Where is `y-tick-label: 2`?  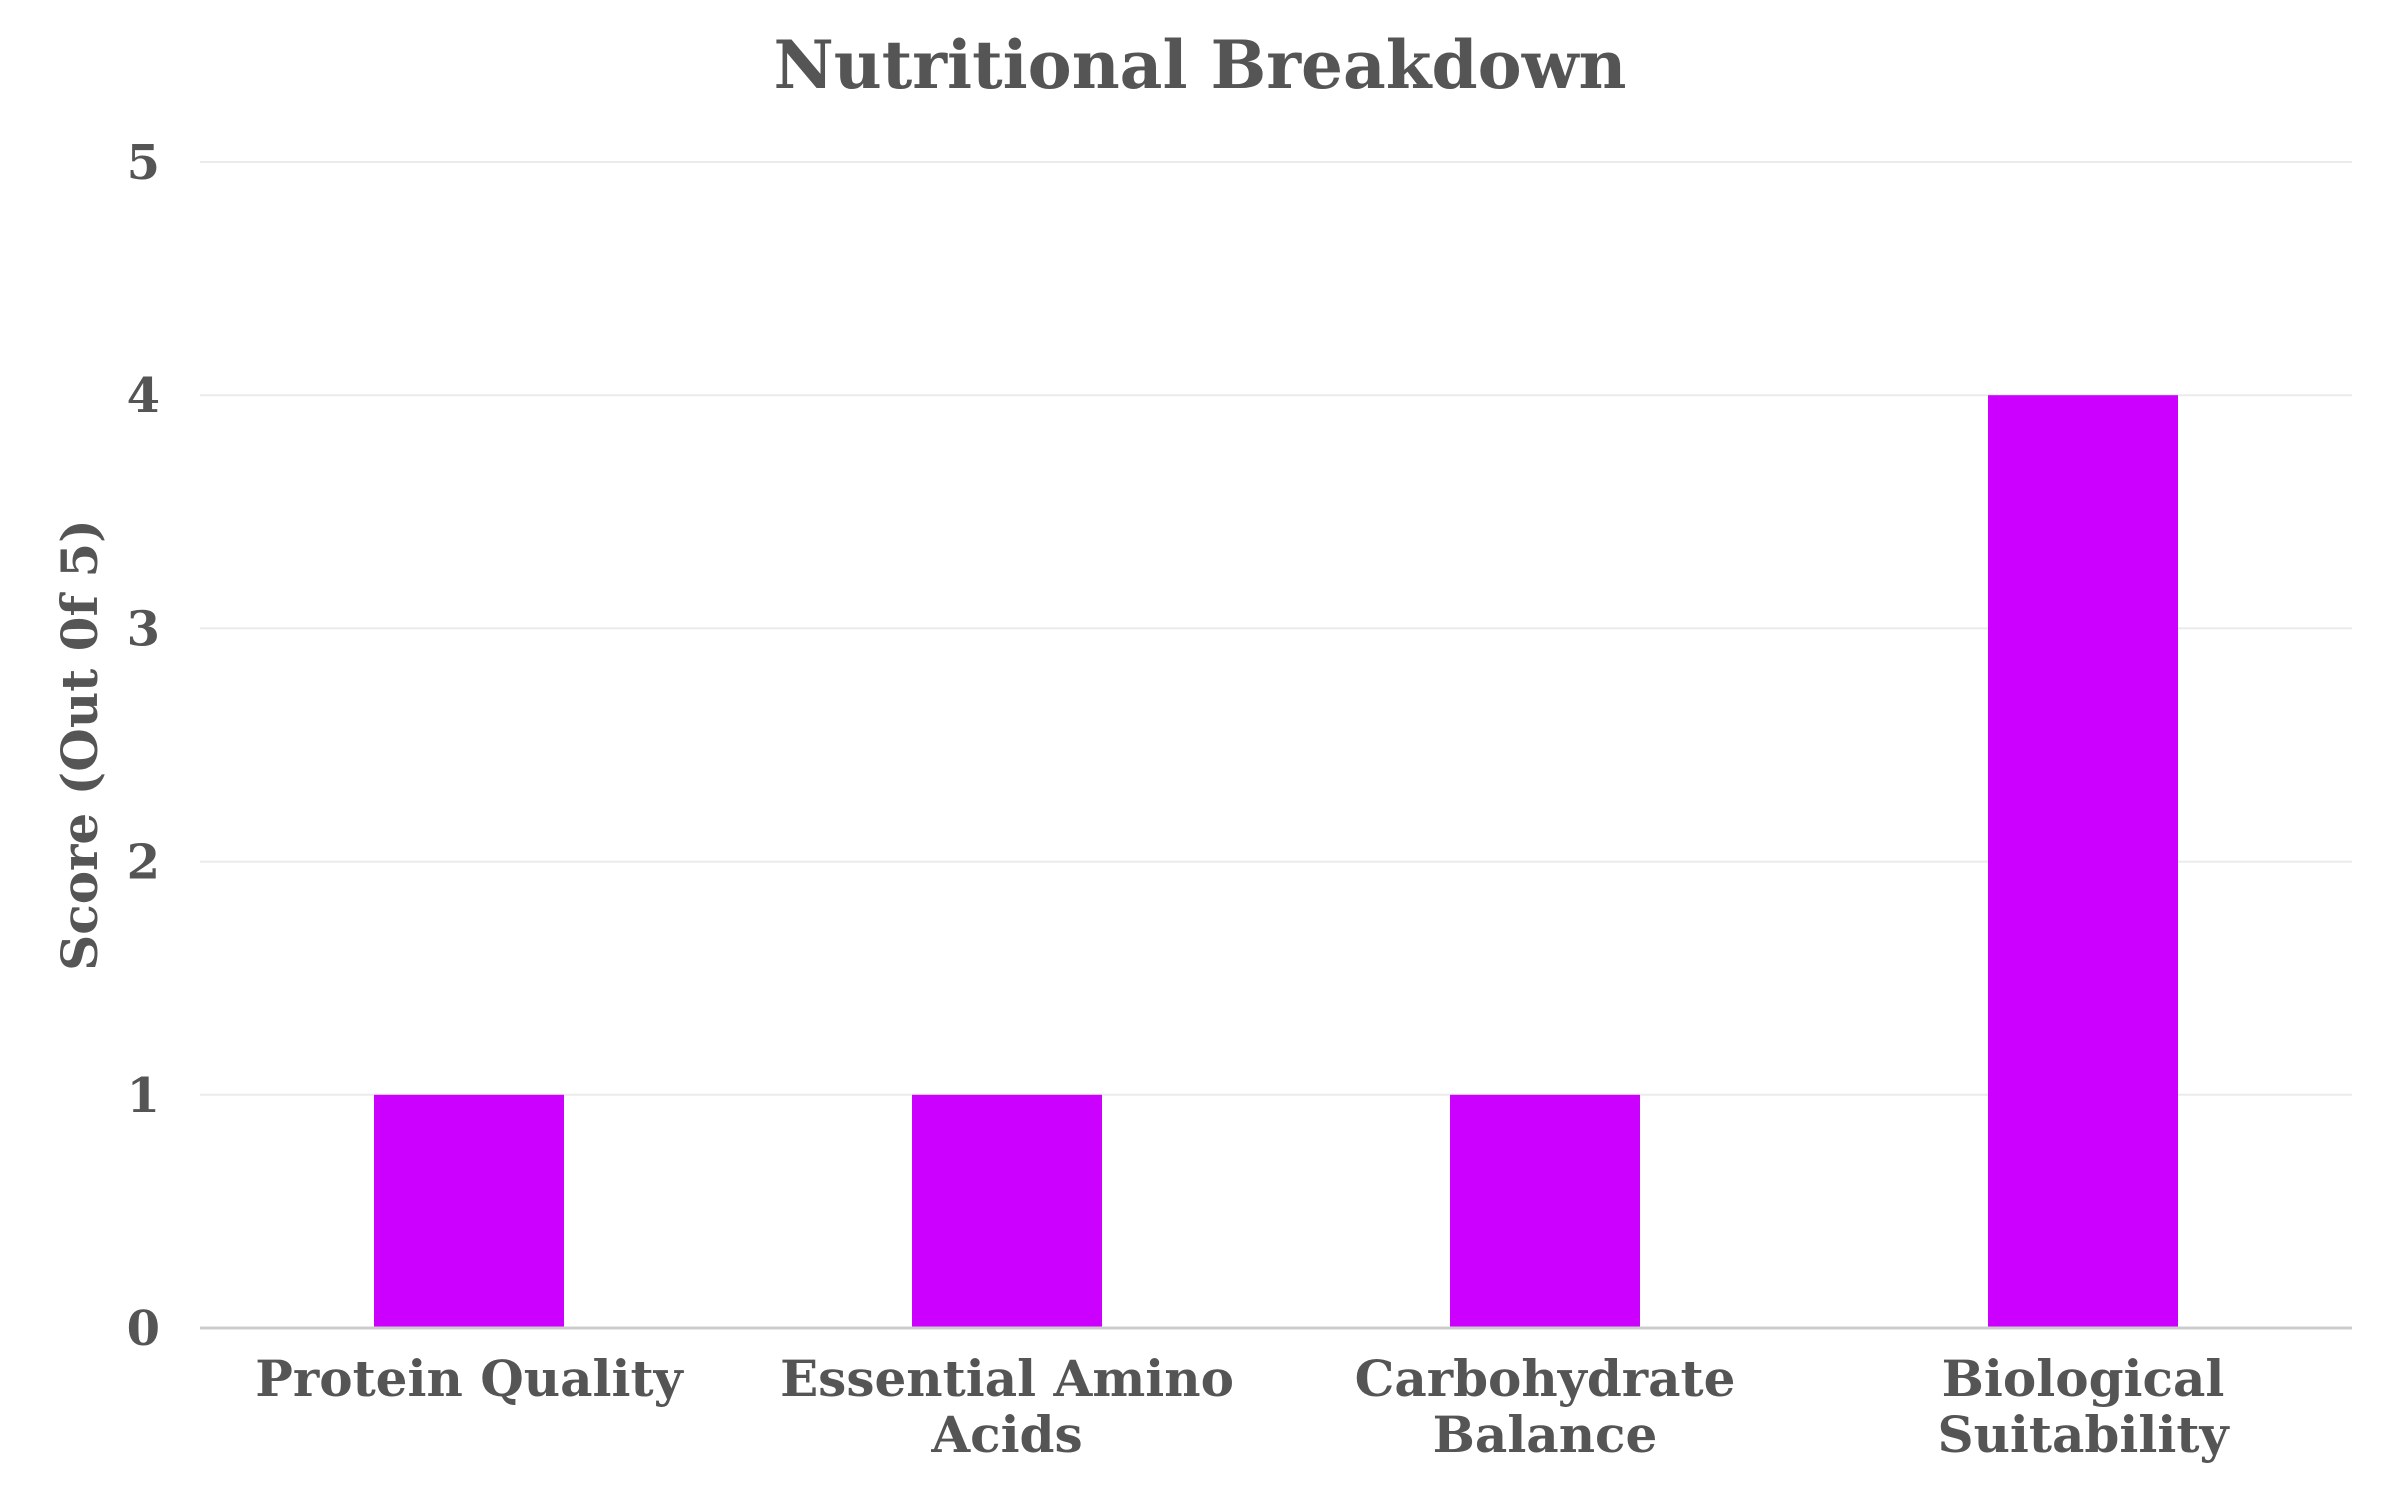 y-tick-label: 2 is located at coordinates (143, 863).